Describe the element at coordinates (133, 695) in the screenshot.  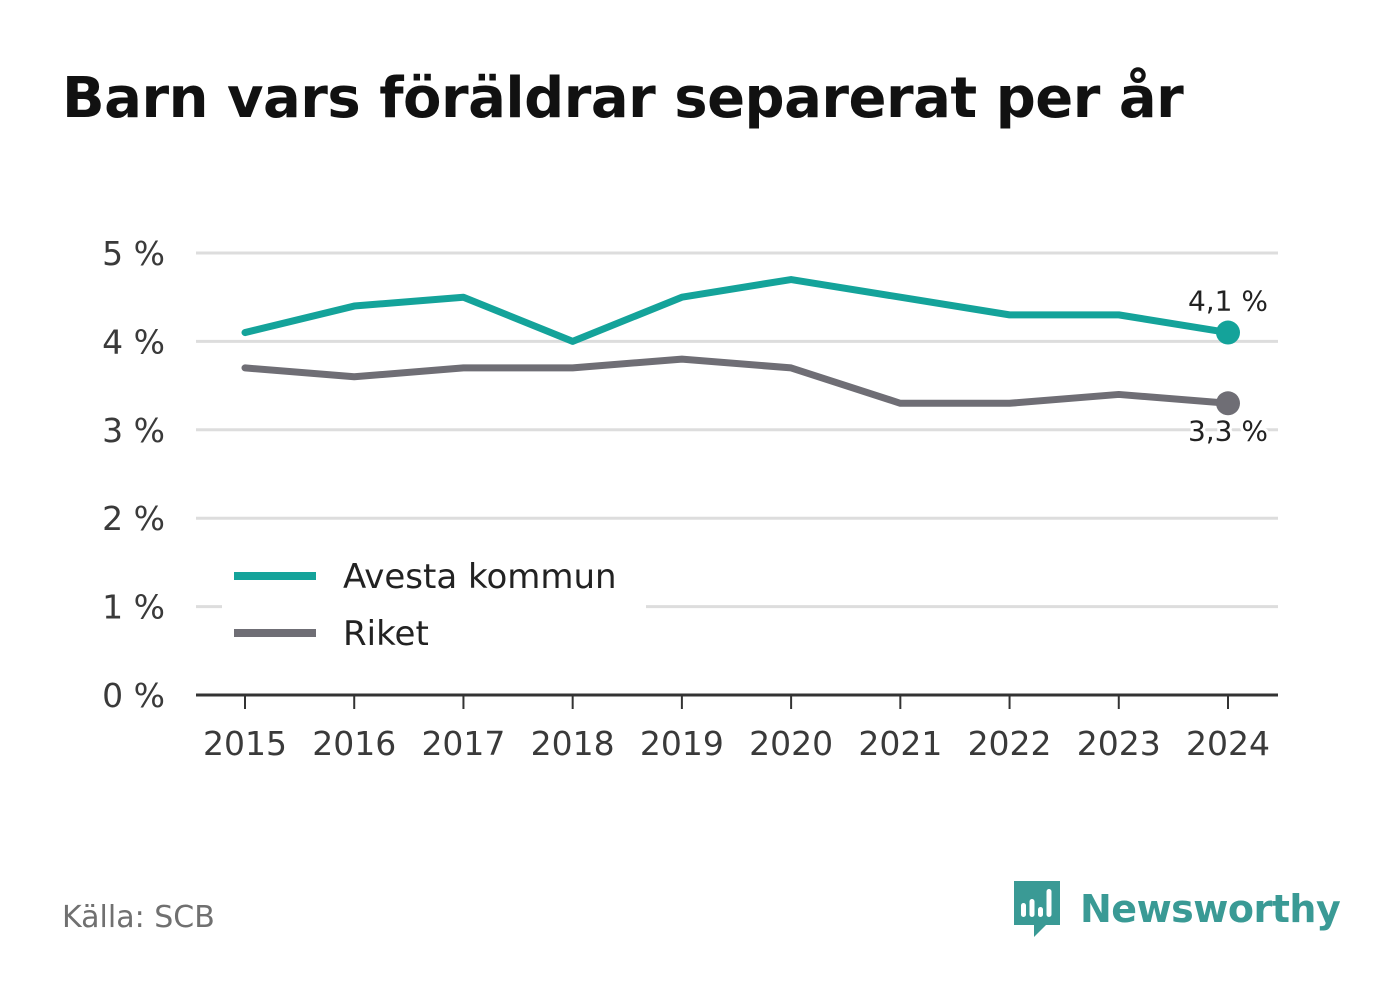
I see `y-tick-label: 0 %` at that location.